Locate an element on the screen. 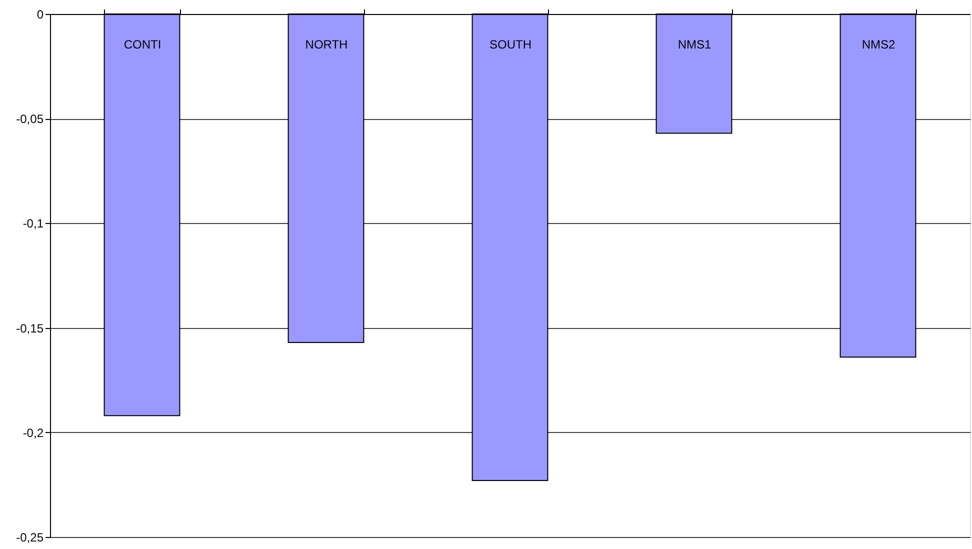 The width and height of the screenshot is (972, 549). y-tick-label: -0,25 is located at coordinates (30, 537).